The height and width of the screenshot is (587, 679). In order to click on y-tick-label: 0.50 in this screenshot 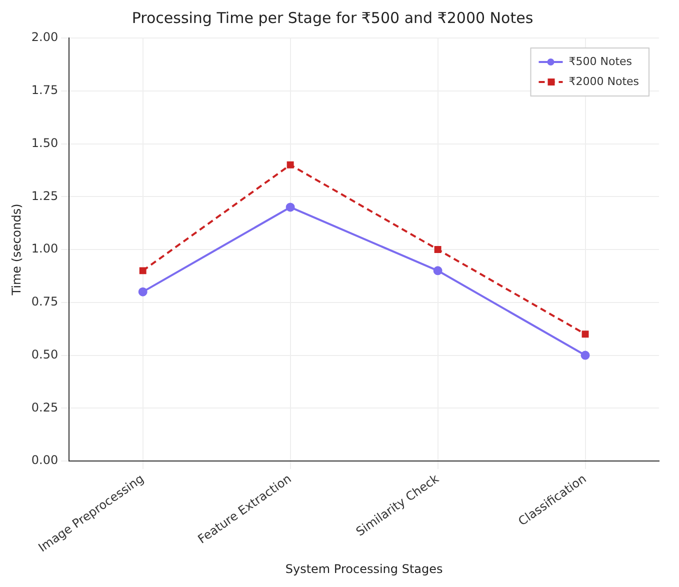, I will do `click(44, 354)`.